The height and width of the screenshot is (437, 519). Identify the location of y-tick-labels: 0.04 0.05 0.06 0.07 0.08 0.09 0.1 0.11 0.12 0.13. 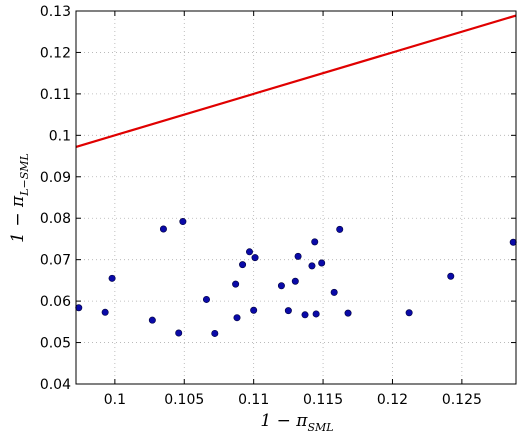
(55, 198).